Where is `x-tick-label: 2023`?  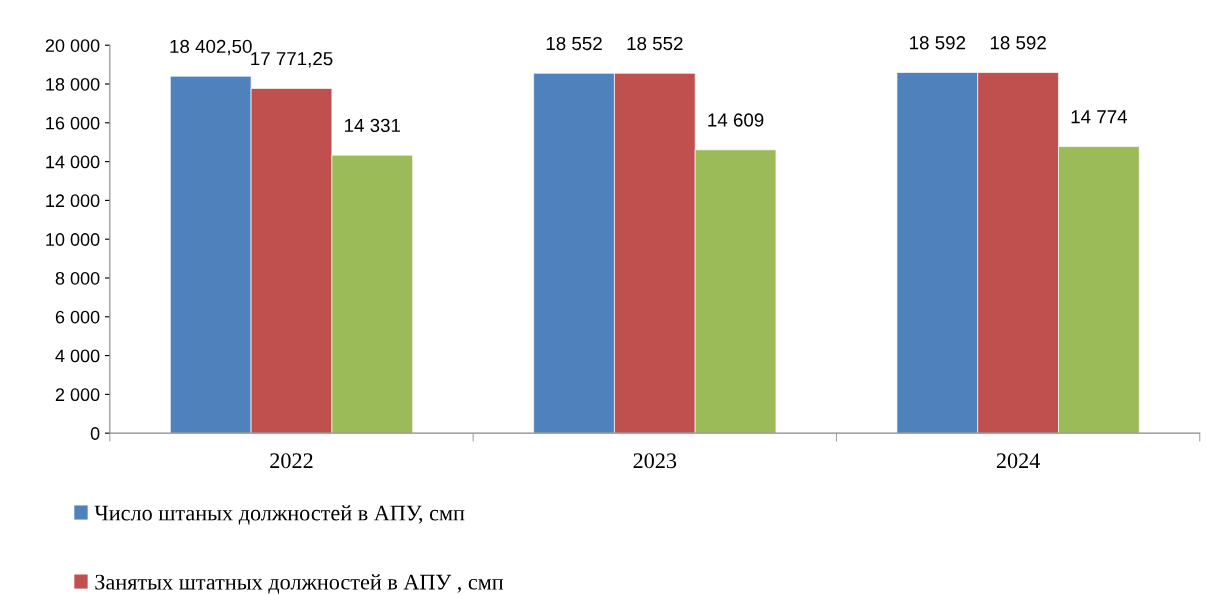
x-tick-label: 2023 is located at coordinates (655, 461).